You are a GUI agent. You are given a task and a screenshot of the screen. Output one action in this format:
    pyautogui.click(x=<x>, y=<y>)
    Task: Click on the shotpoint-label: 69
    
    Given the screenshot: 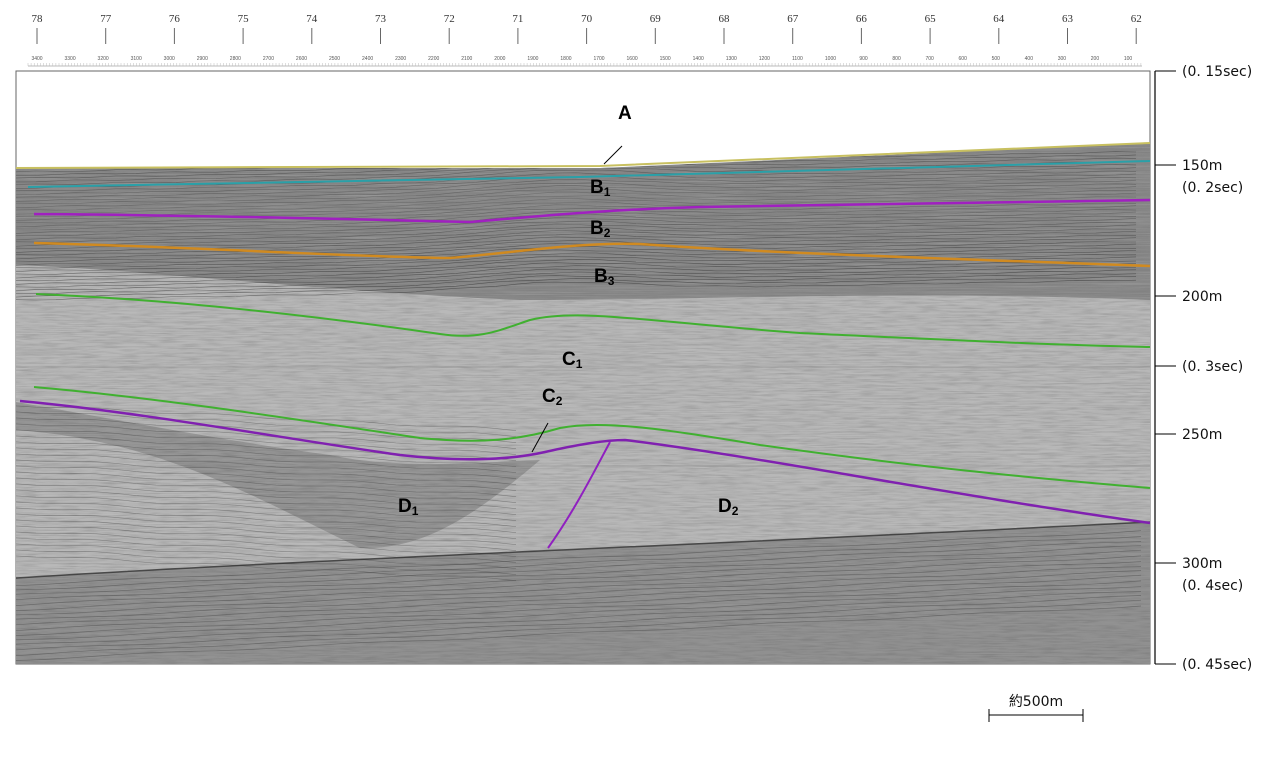 What is the action you would take?
    pyautogui.click(x=656, y=19)
    